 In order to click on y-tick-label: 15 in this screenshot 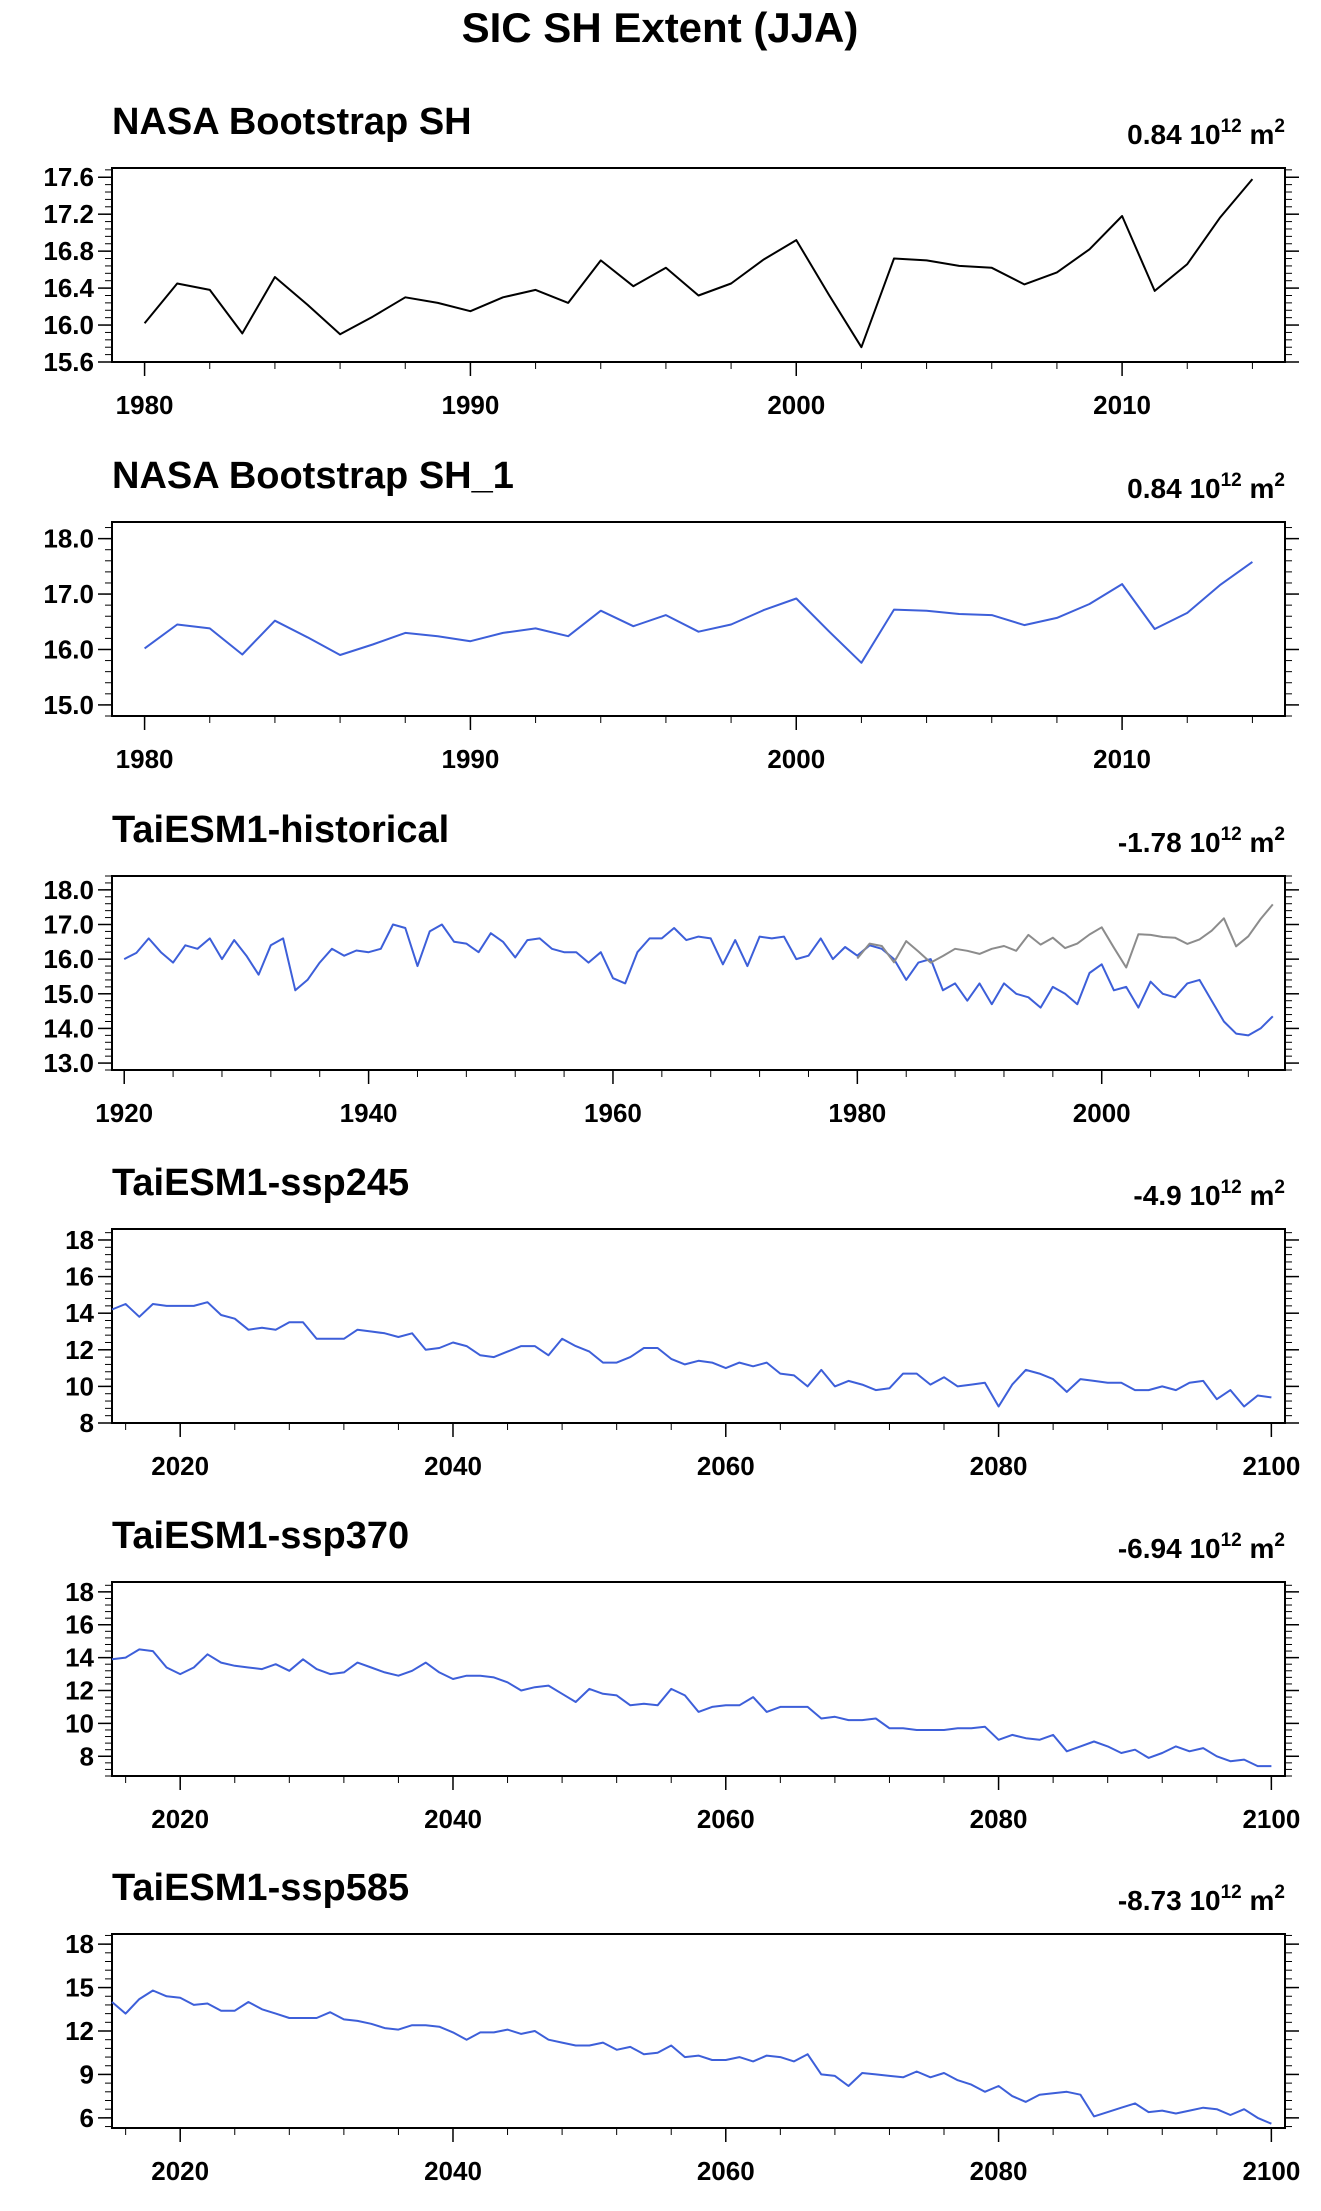, I will do `click(79, 1988)`.